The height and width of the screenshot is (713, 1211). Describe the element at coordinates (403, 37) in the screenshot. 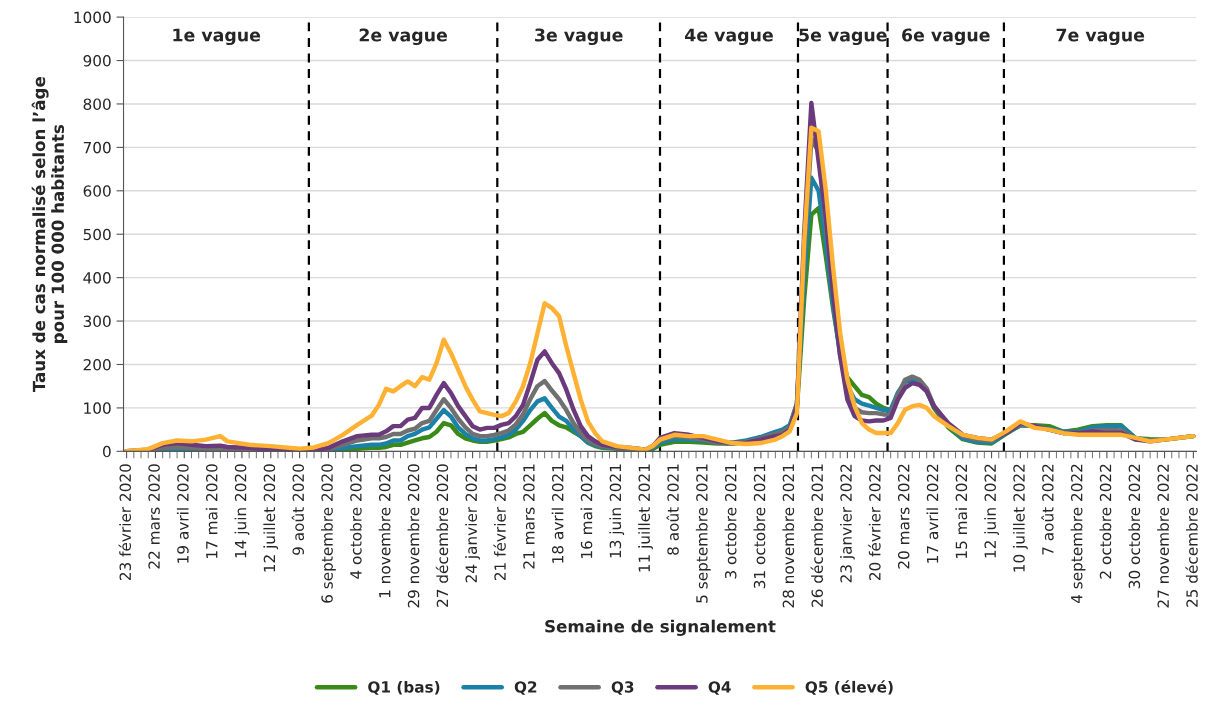

I see `annotation: 2e vague` at that location.